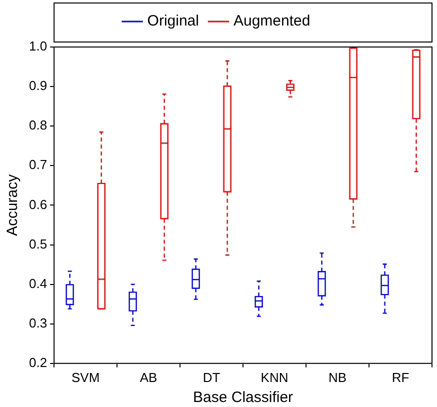 This screenshot has height=407, width=437. I want to click on y-axis-title: Accuracy, so click(13, 205).